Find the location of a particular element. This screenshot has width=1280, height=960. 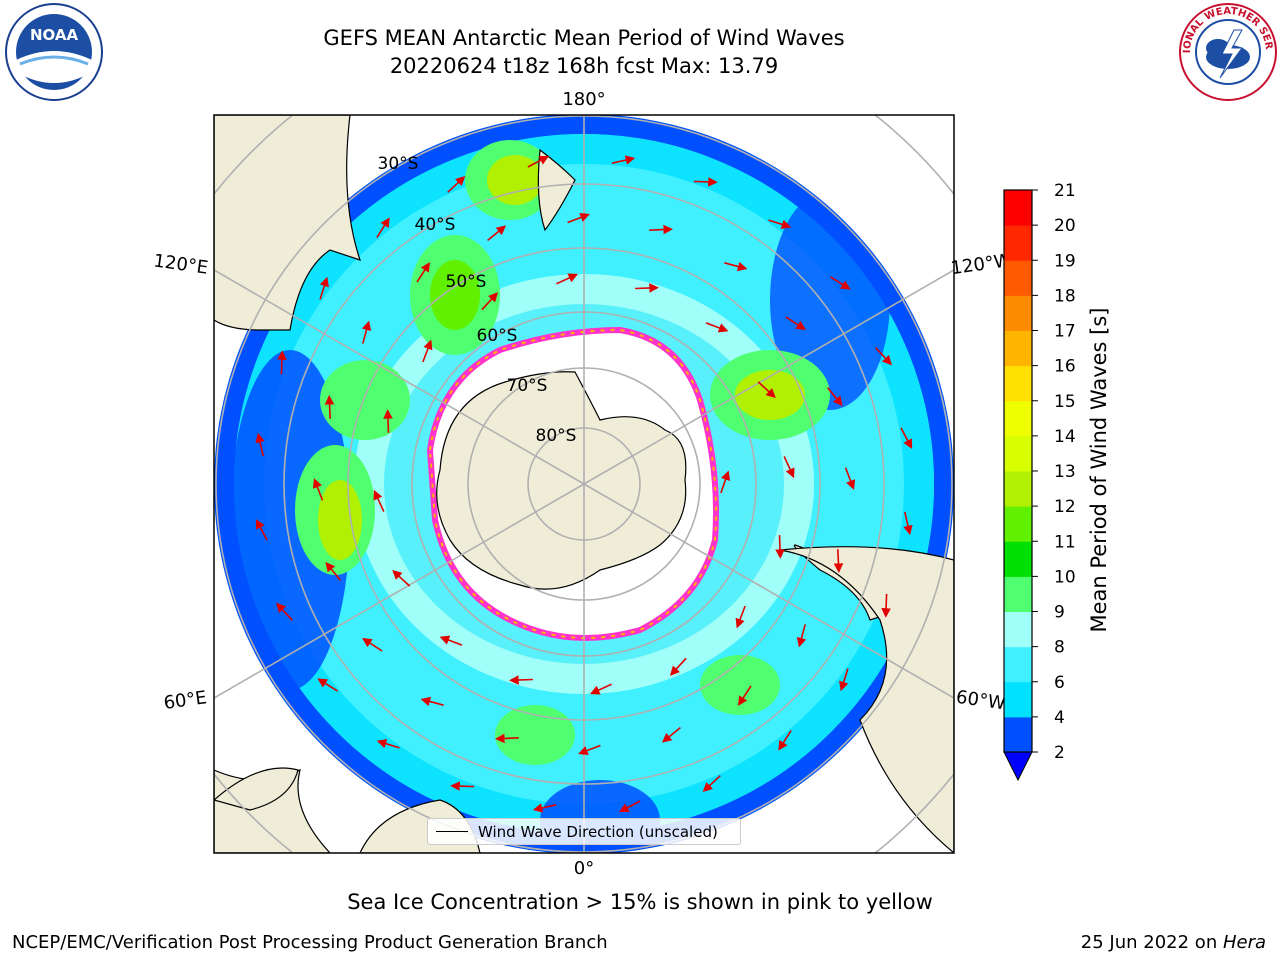

colorbar-label: Mean Period of Wind Waves [s] is located at coordinates (1099, 470).